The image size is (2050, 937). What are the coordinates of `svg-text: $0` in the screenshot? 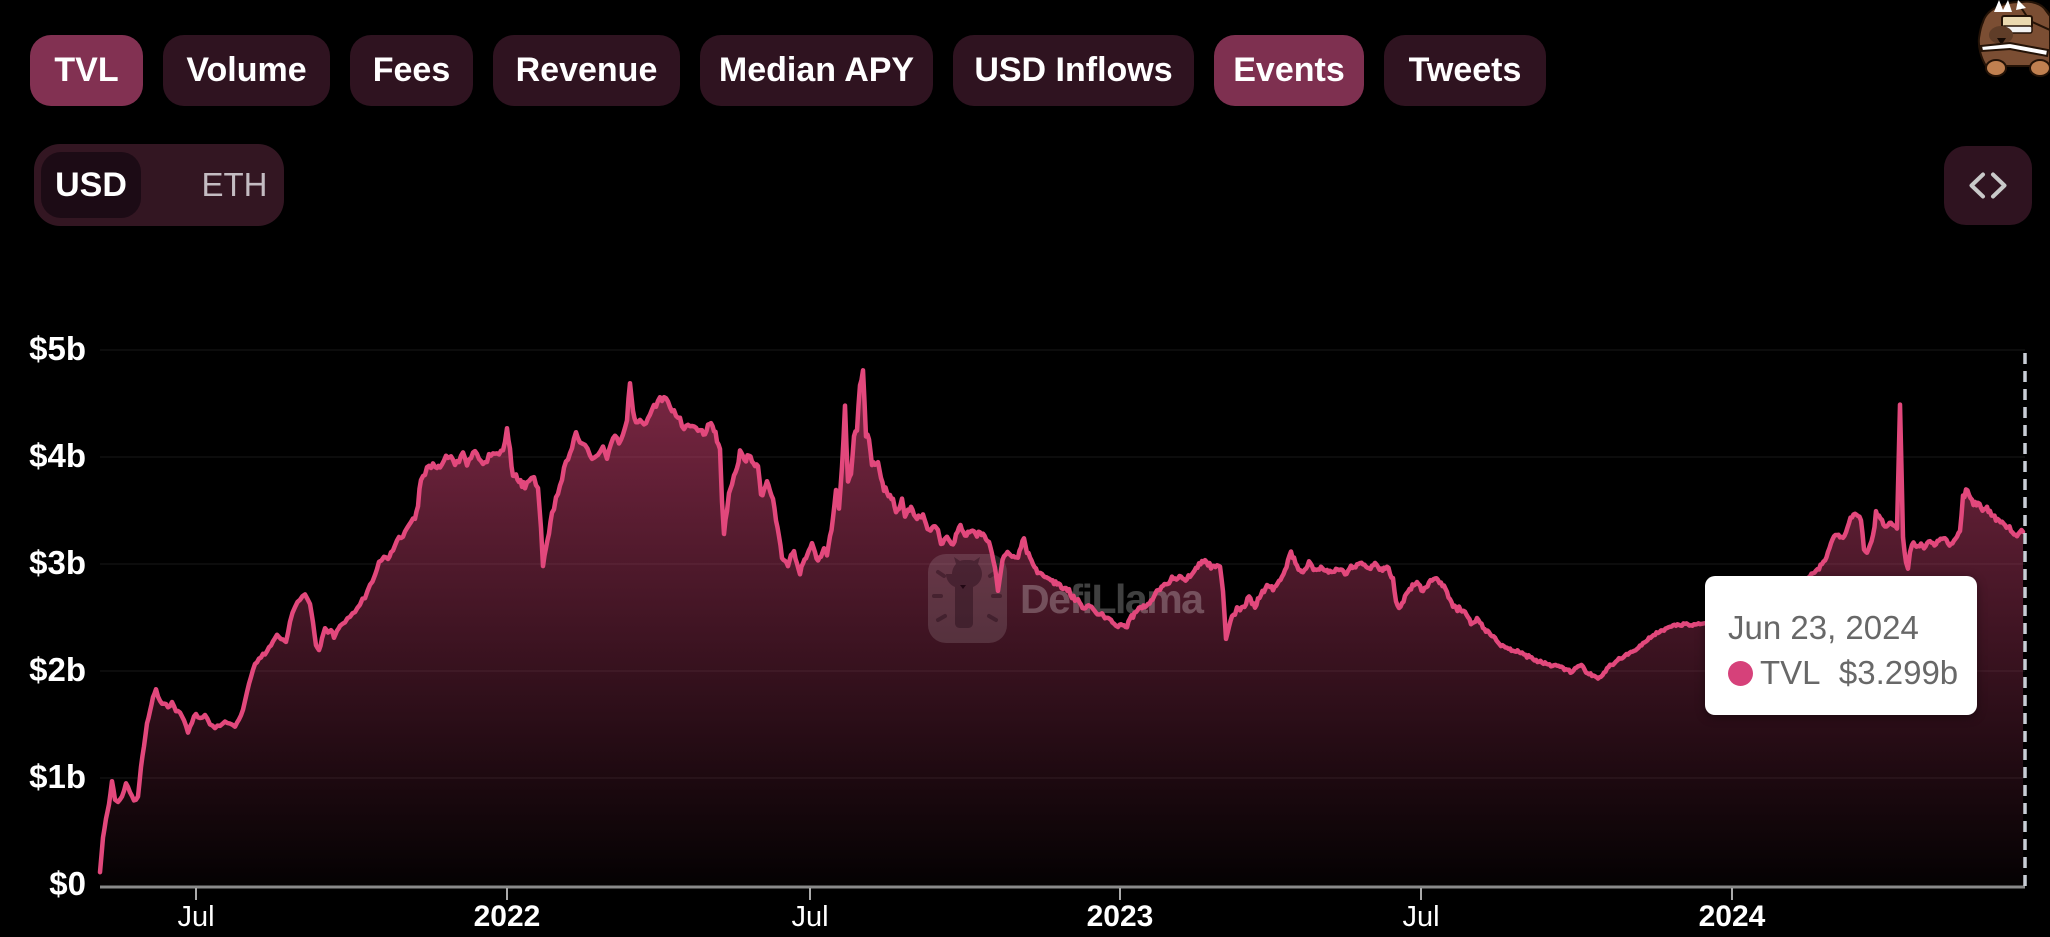 It's located at (67, 883).